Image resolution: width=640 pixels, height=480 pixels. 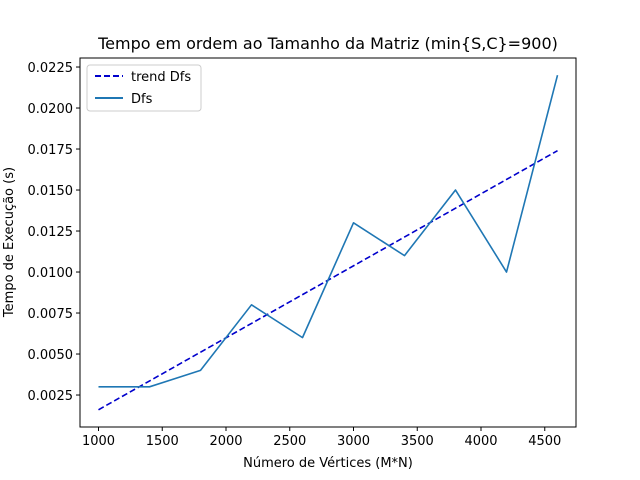 I want to click on x-tick-label: 3000, so click(x=353, y=441).